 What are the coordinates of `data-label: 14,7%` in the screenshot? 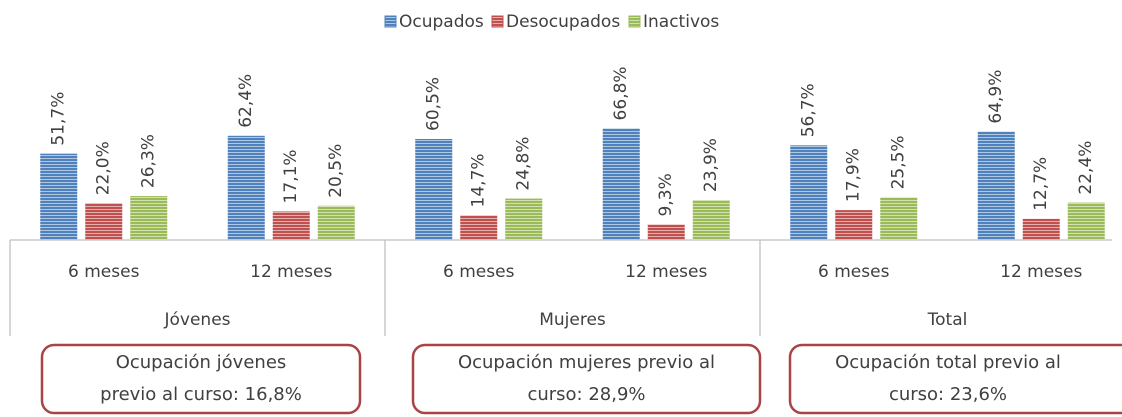 It's located at (479, 180).